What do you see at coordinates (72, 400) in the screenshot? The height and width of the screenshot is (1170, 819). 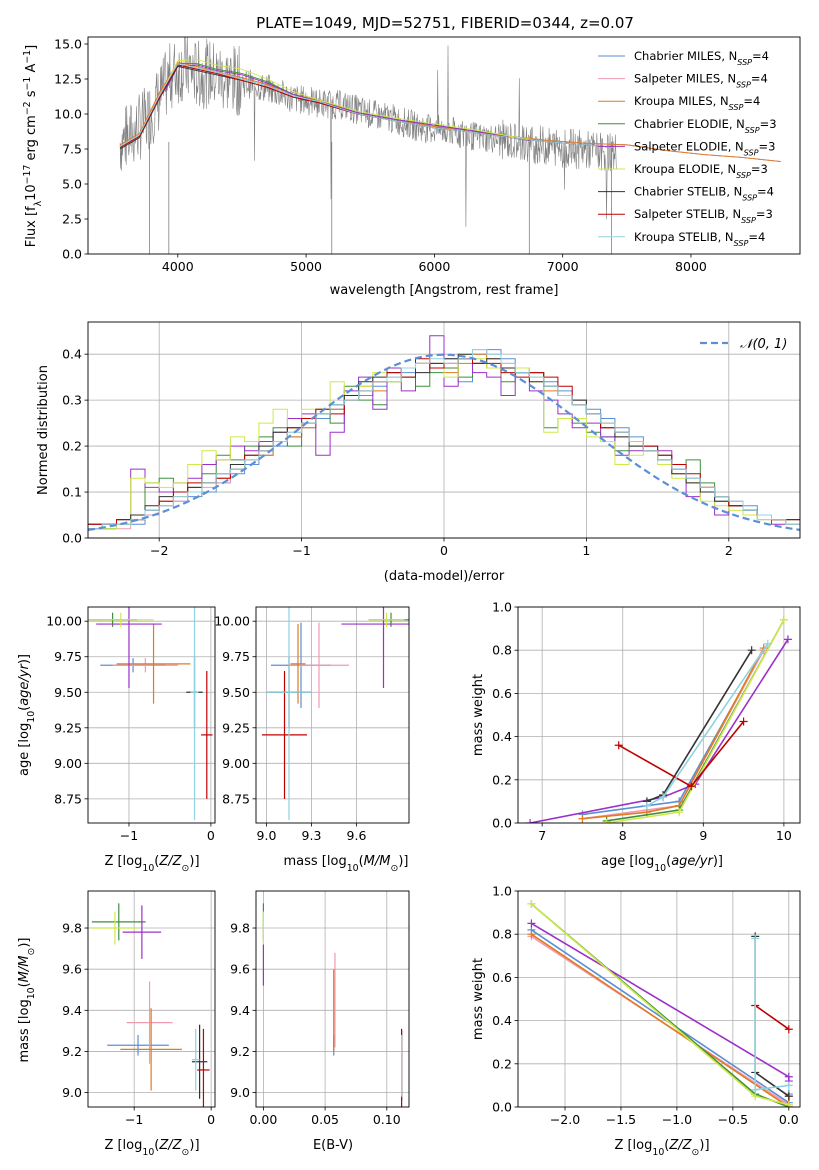 I see `y-tick-label: 0.3` at bounding box center [72, 400].